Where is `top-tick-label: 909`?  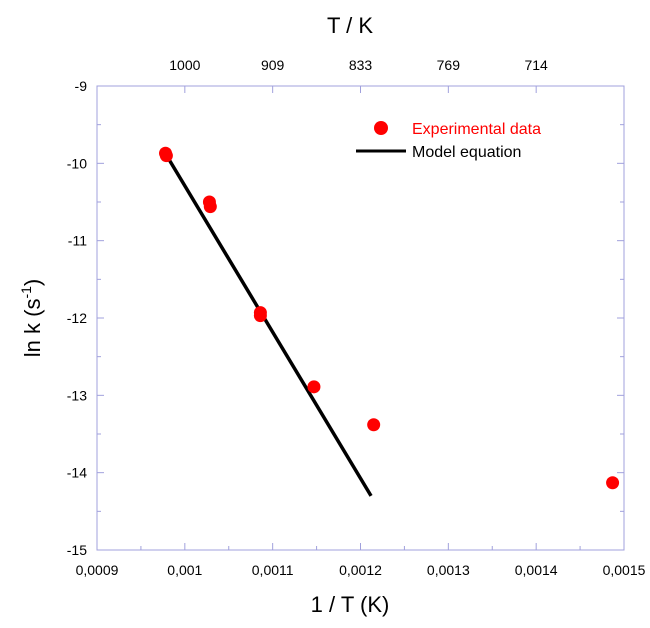
top-tick-label: 909 is located at coordinates (273, 65).